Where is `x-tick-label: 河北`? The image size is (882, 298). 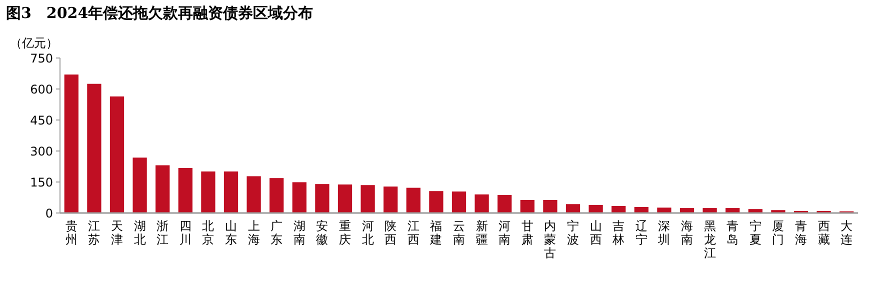 x-tick-label: 河北 is located at coordinates (368, 232).